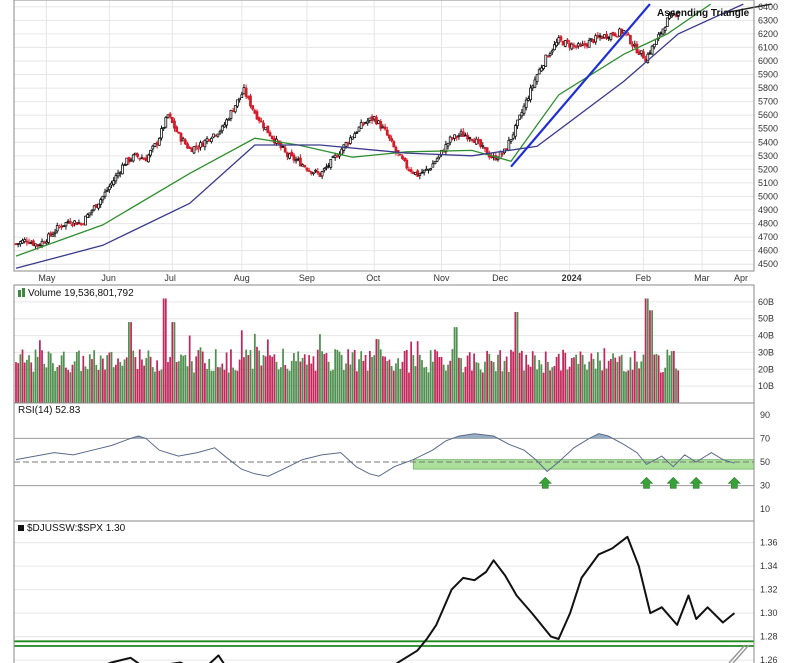 The width and height of the screenshot is (800, 663). Describe the element at coordinates (766, 319) in the screenshot. I see `volume-y-tick-label: 50B` at that location.